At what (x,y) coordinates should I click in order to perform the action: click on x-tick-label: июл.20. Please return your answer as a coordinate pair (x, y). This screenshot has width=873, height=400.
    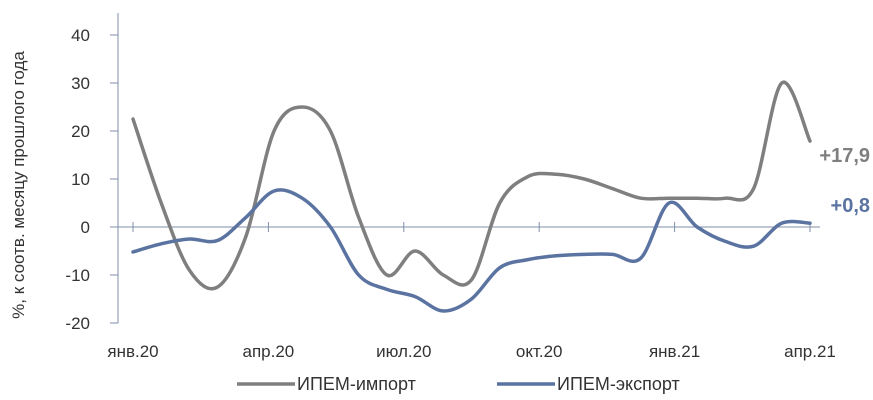
    Looking at the image, I should click on (403, 351).